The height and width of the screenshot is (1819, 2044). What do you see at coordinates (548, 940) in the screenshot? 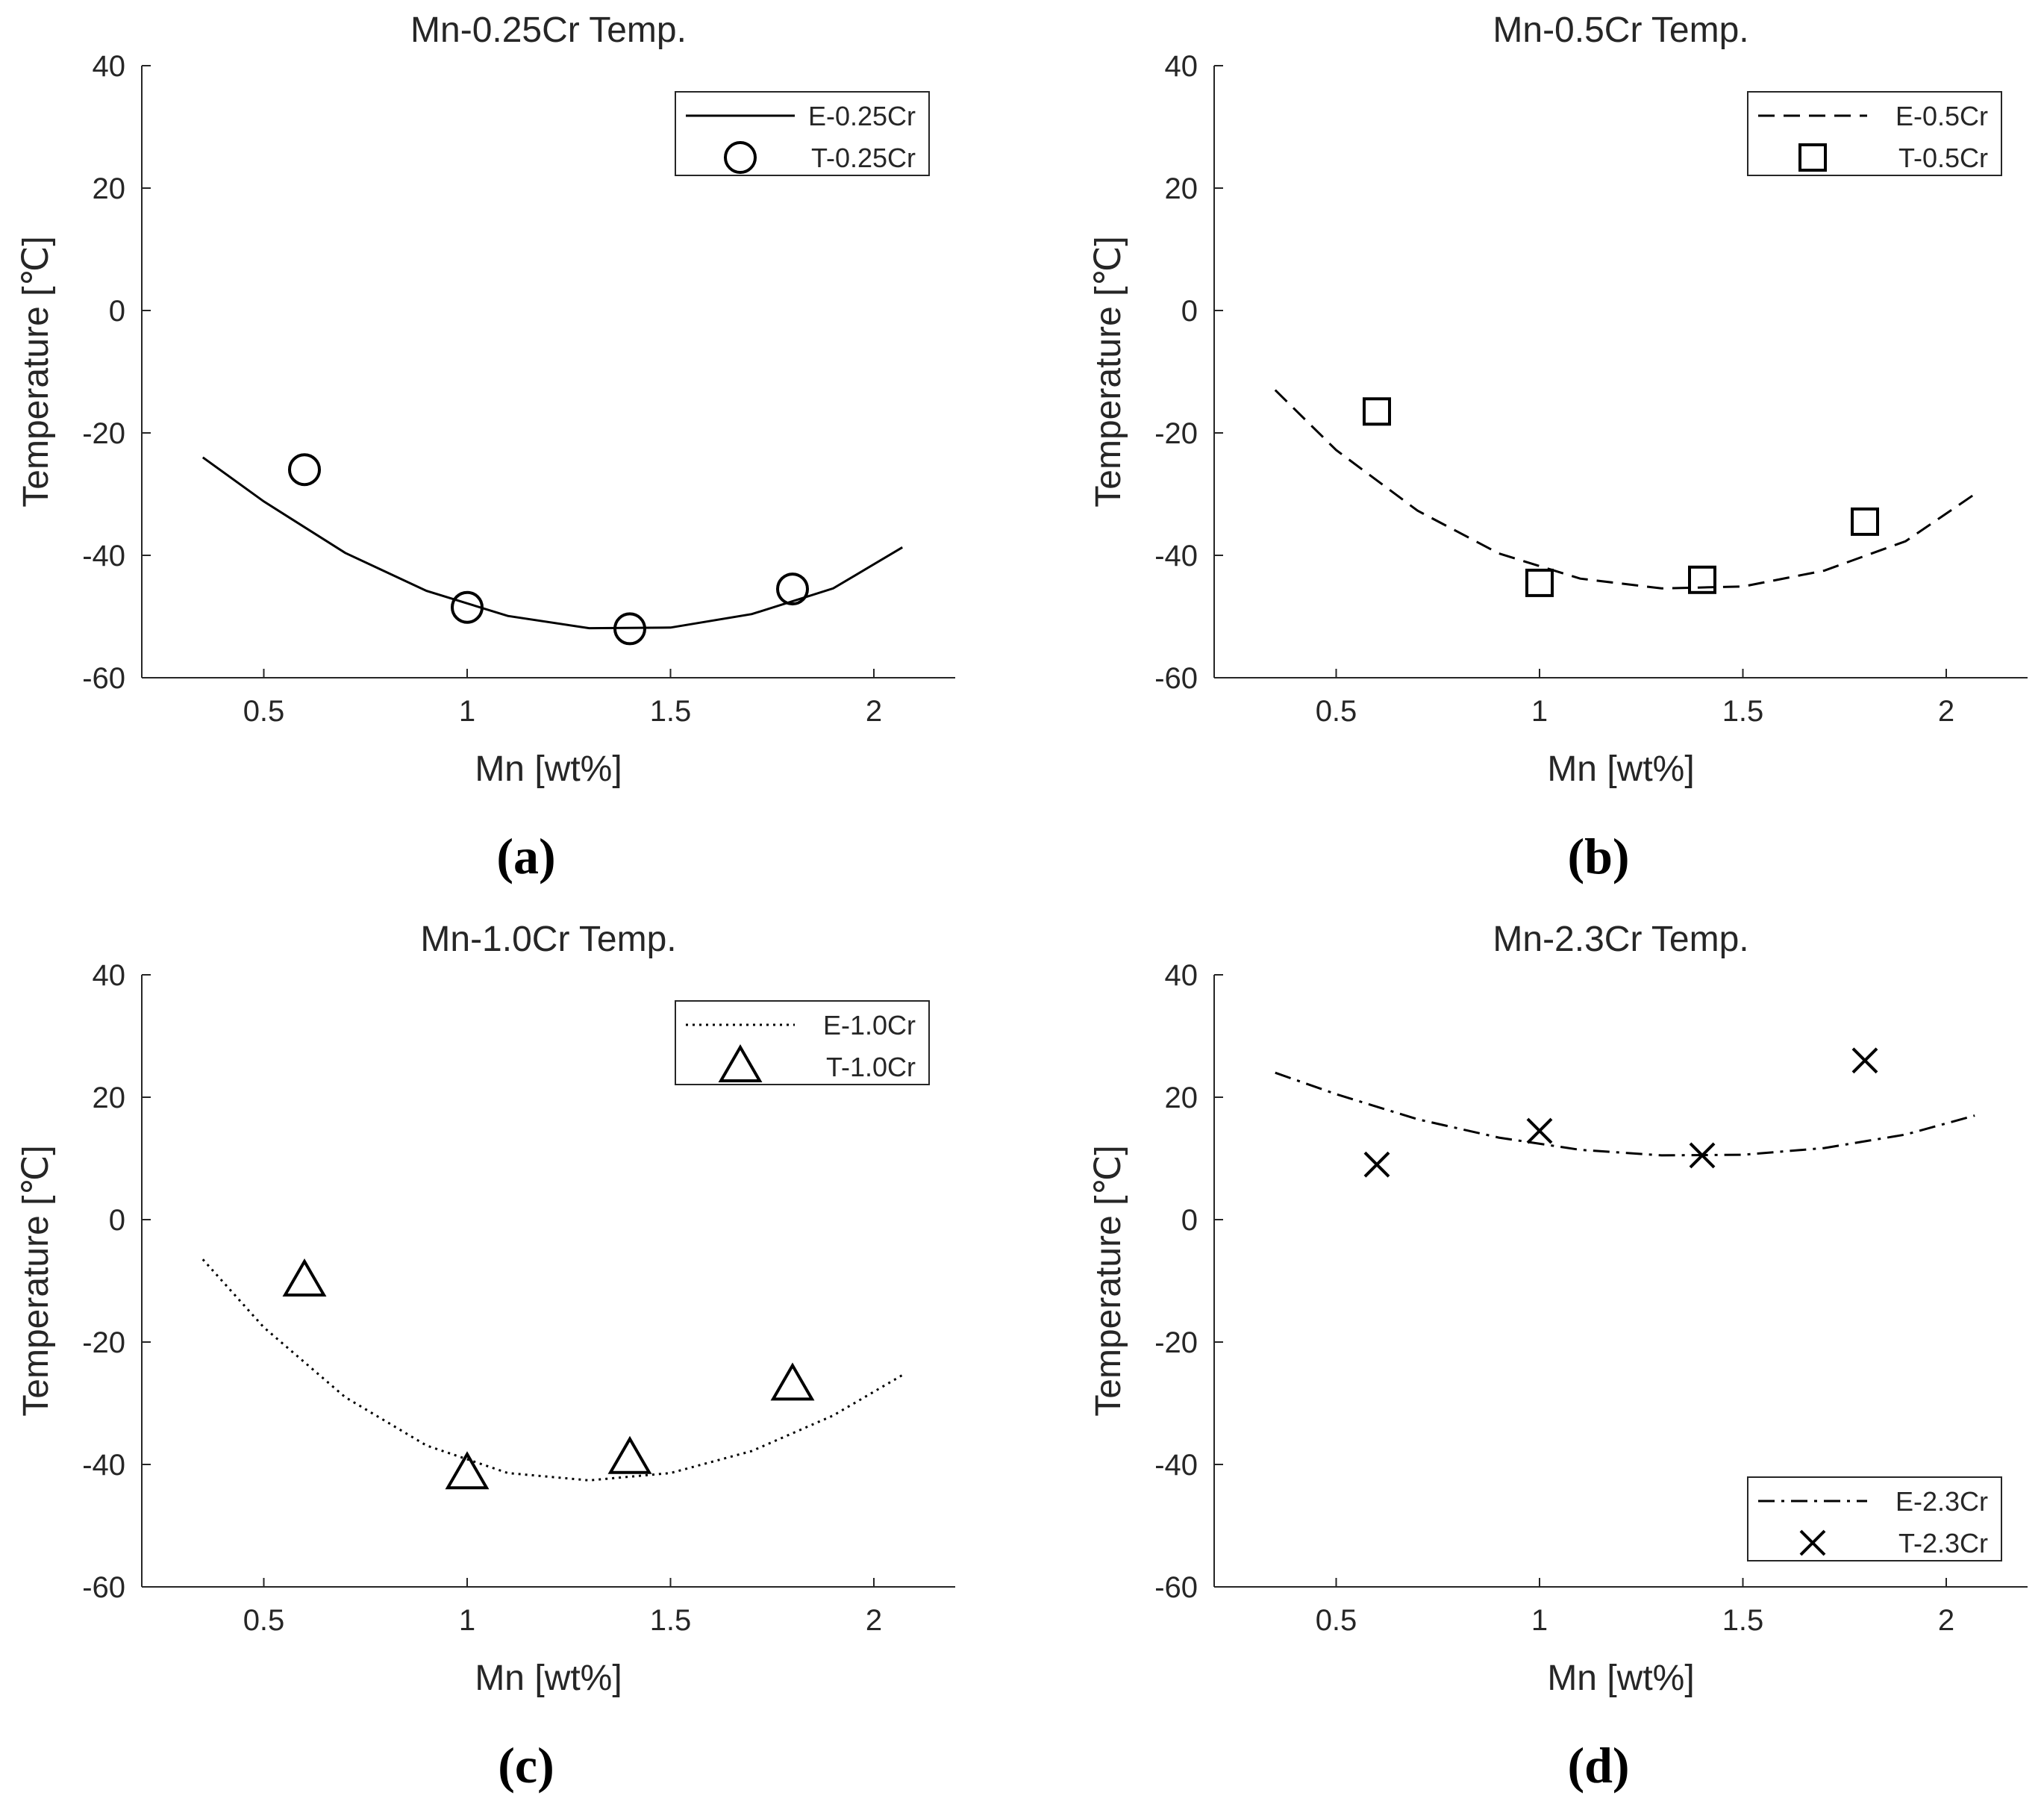
I see `chart-title: Mn-1.0Cr Temp.` at bounding box center [548, 940].